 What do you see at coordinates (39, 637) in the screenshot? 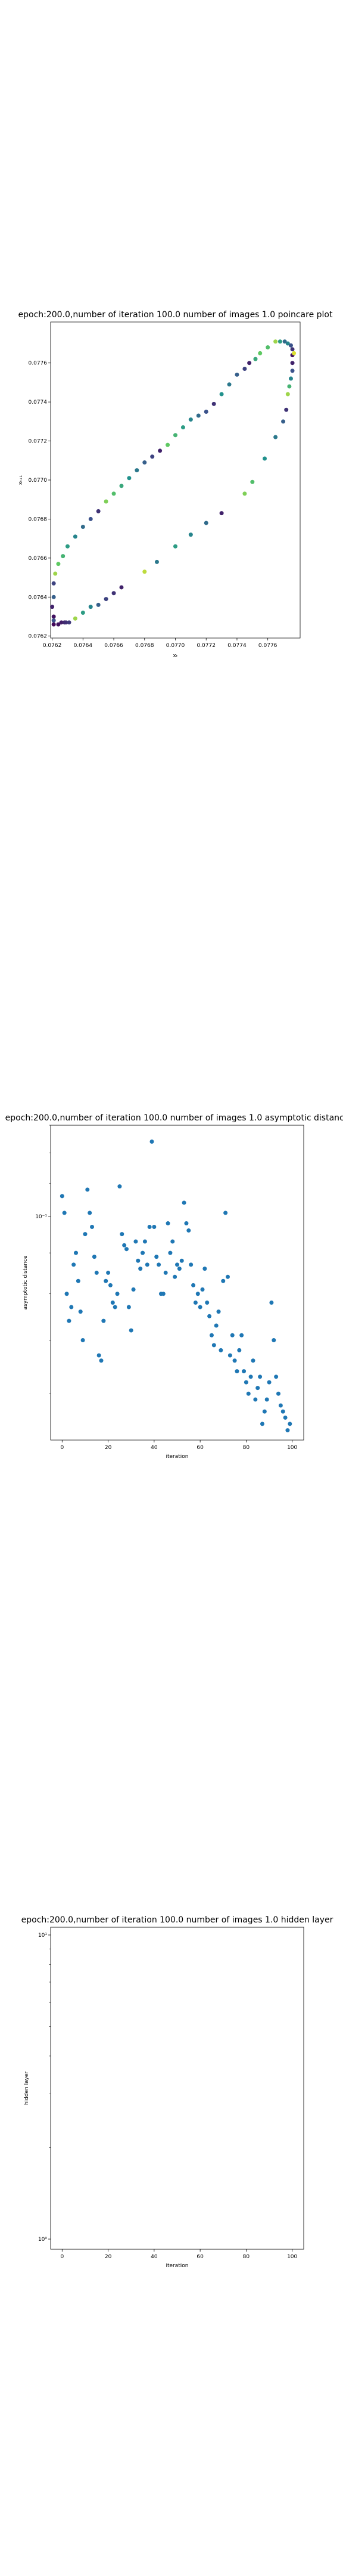
I see `y-tick-label: 0.0762` at bounding box center [39, 637].